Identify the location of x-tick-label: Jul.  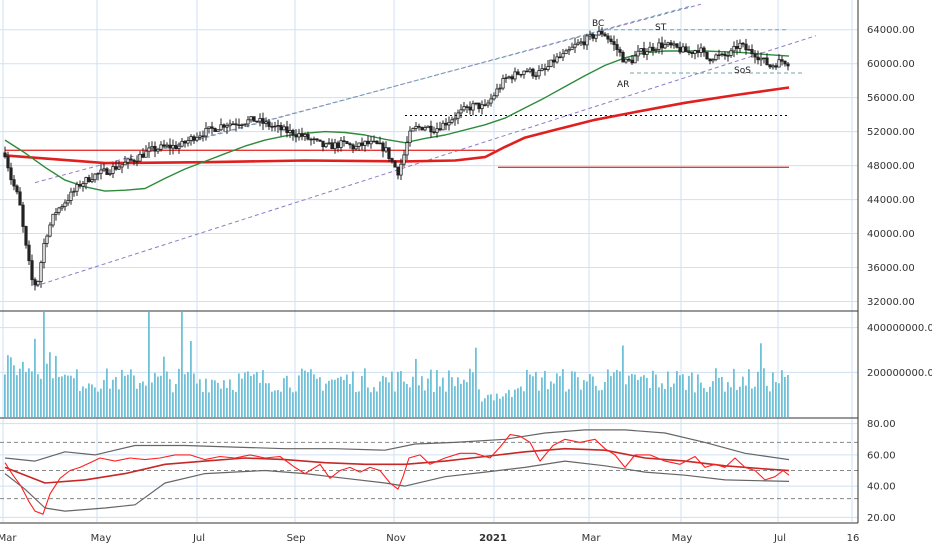
(779, 538).